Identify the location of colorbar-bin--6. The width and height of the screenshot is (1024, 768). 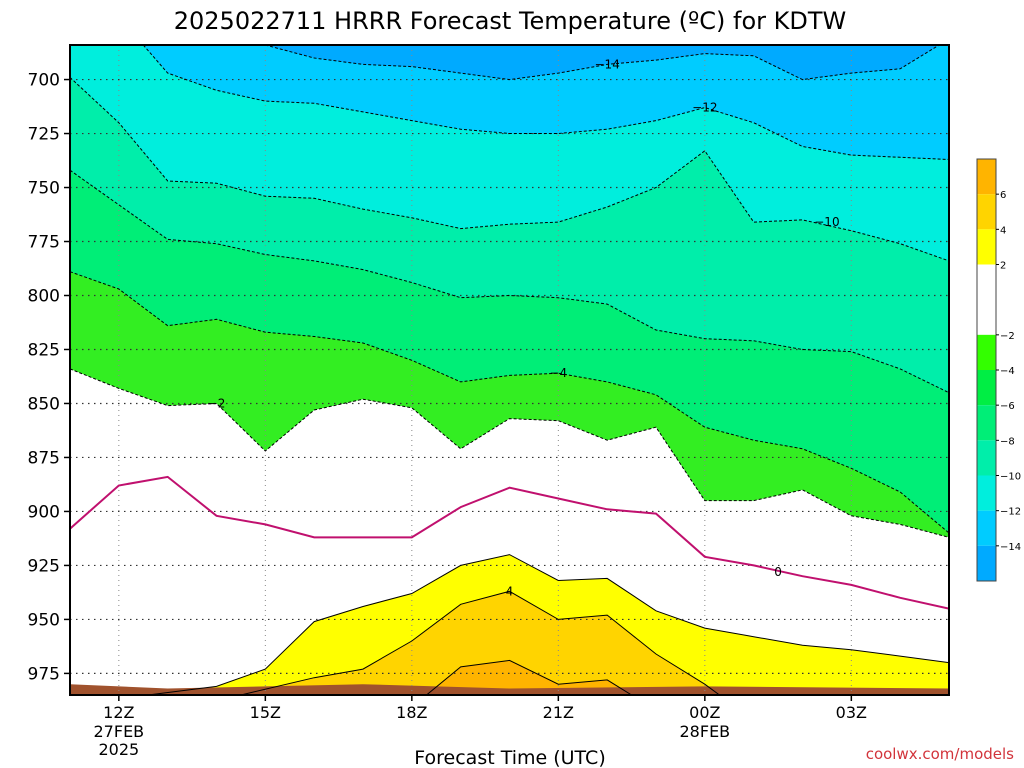
(986, 388).